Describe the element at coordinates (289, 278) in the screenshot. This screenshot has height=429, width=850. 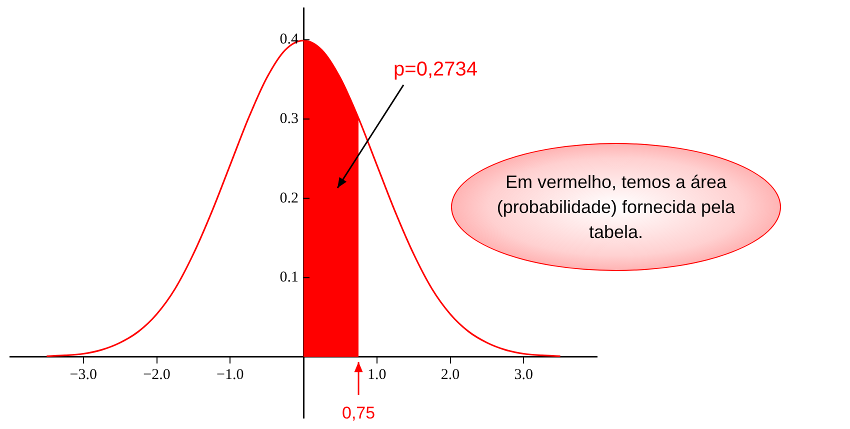
I see `y-tick-label: 0.1` at that location.